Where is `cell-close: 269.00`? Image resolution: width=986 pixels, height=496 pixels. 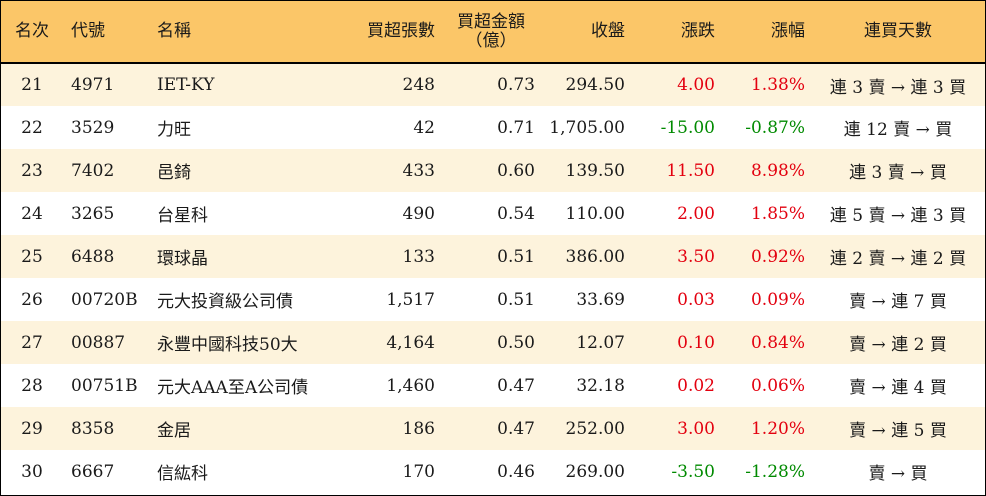
cell-close: 269.00 is located at coordinates (595, 471).